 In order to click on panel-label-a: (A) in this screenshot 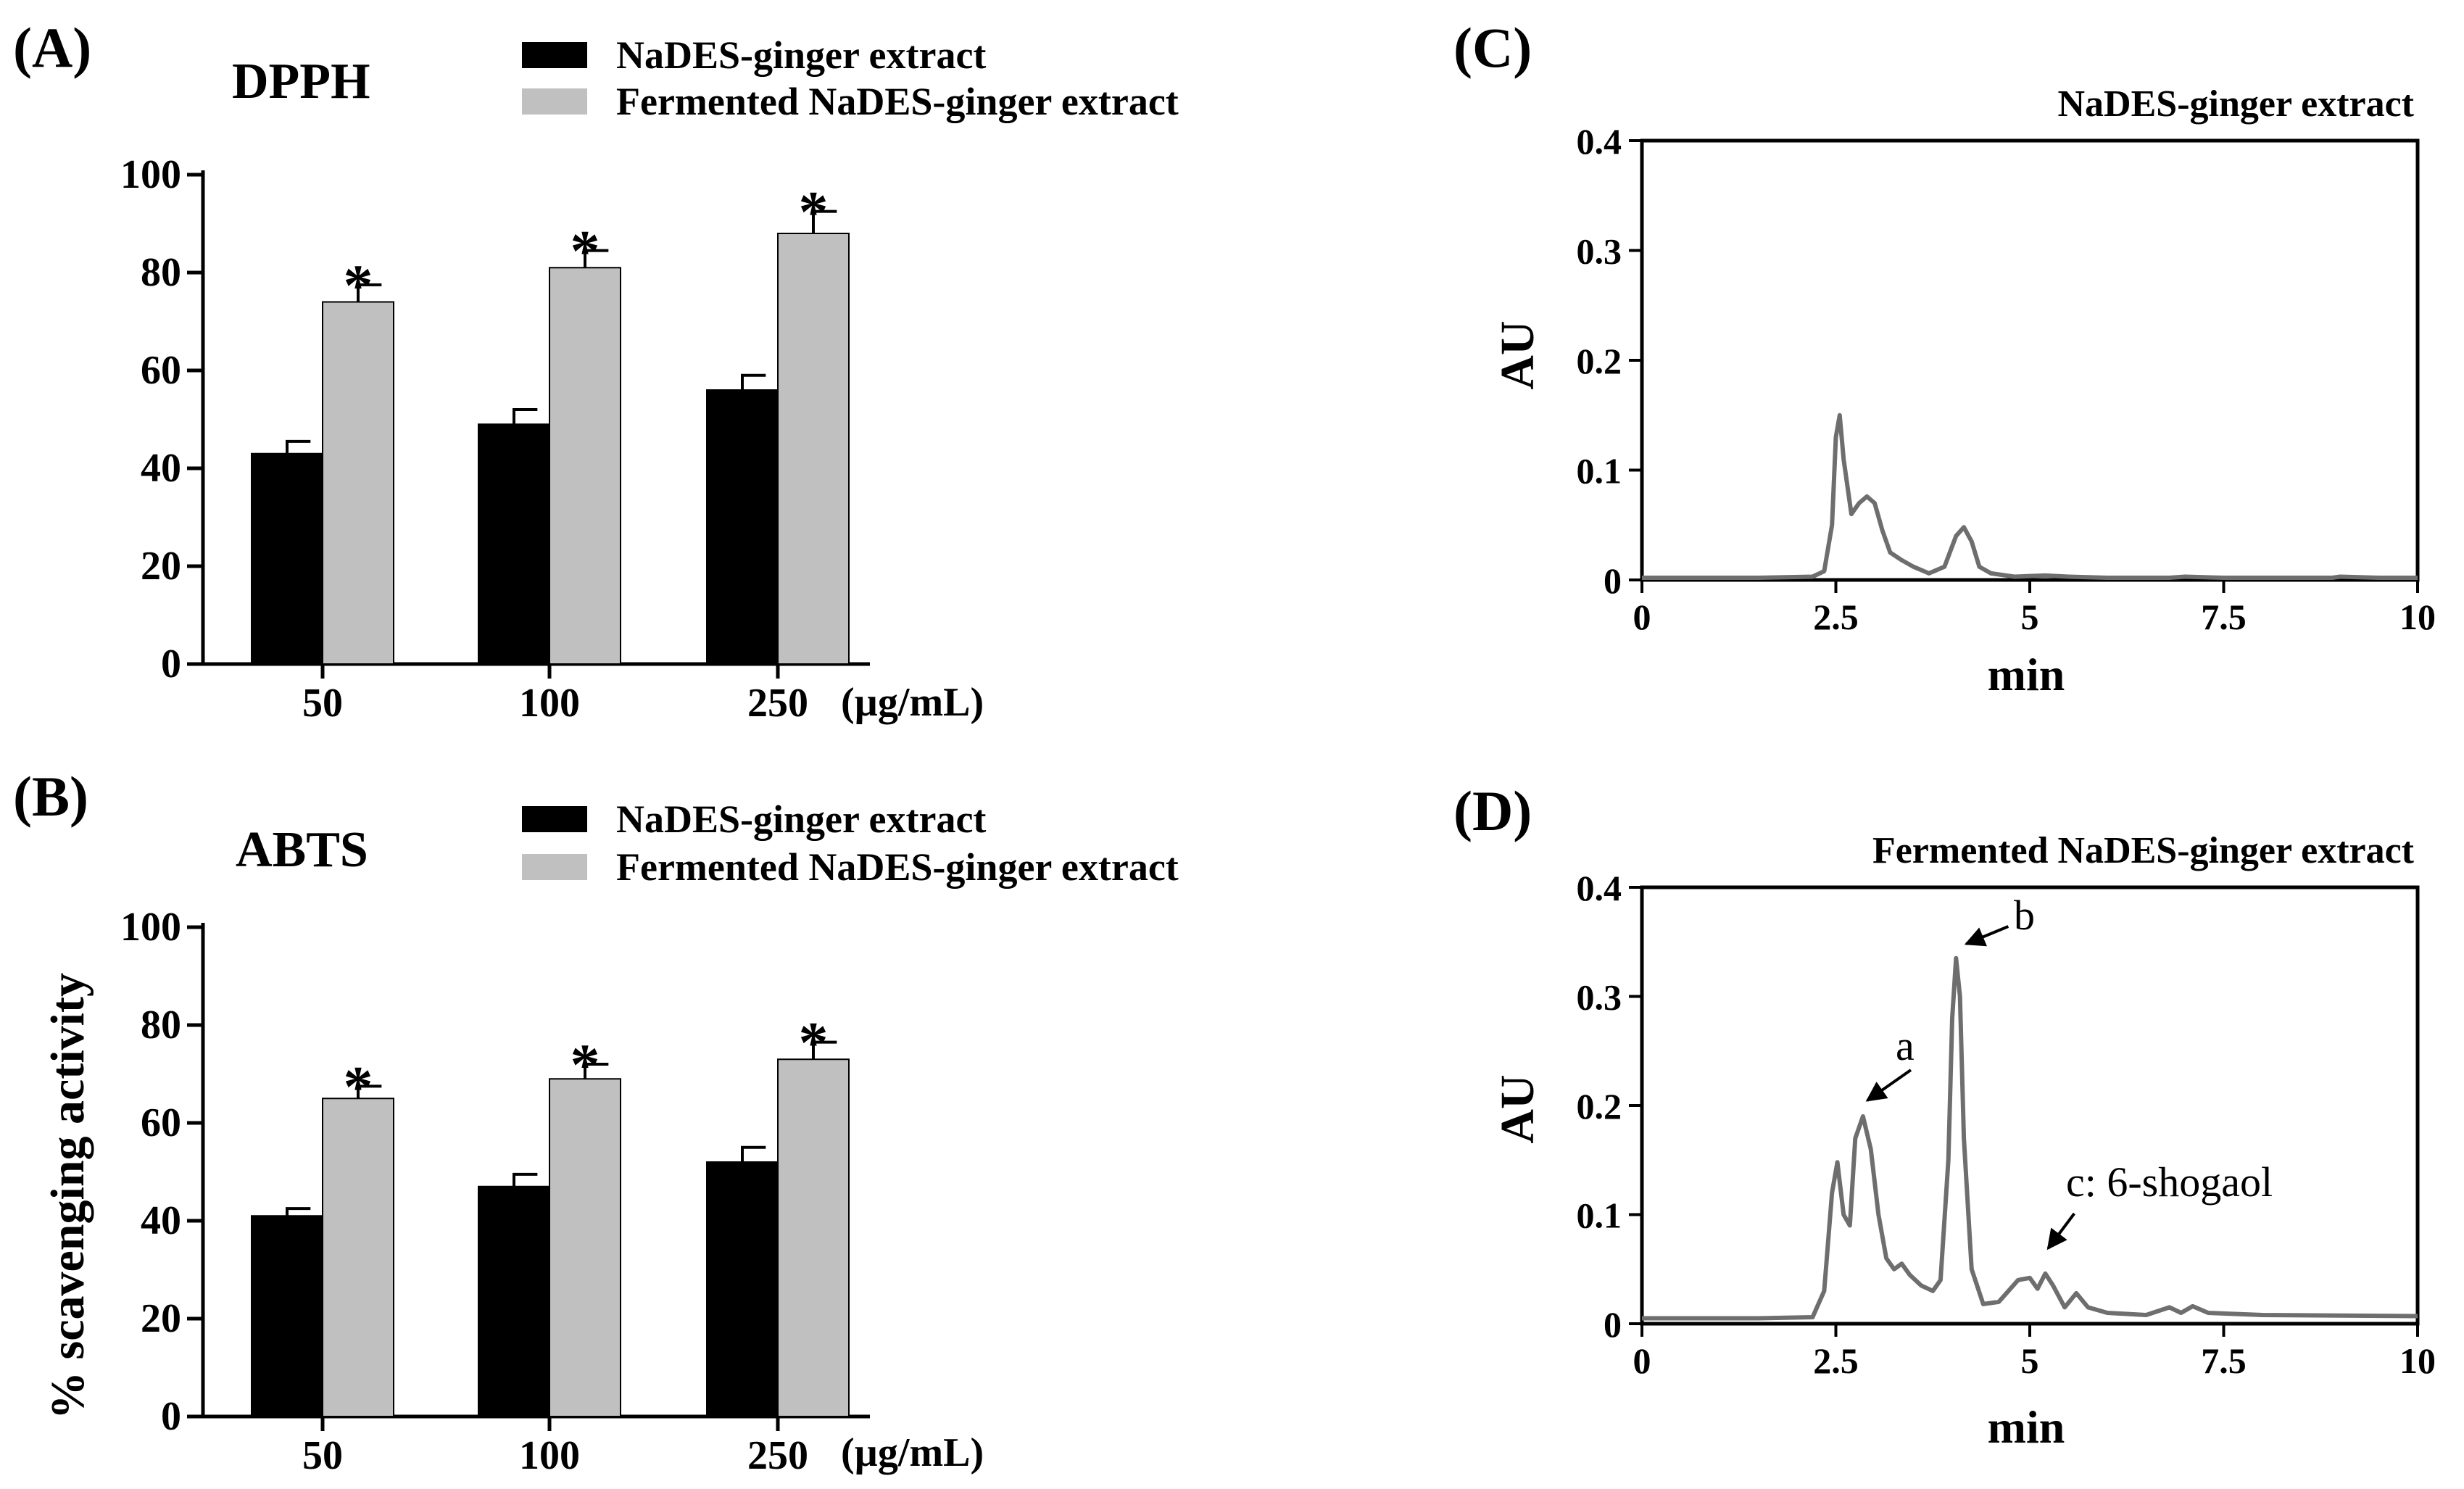, I will do `click(52, 48)`.